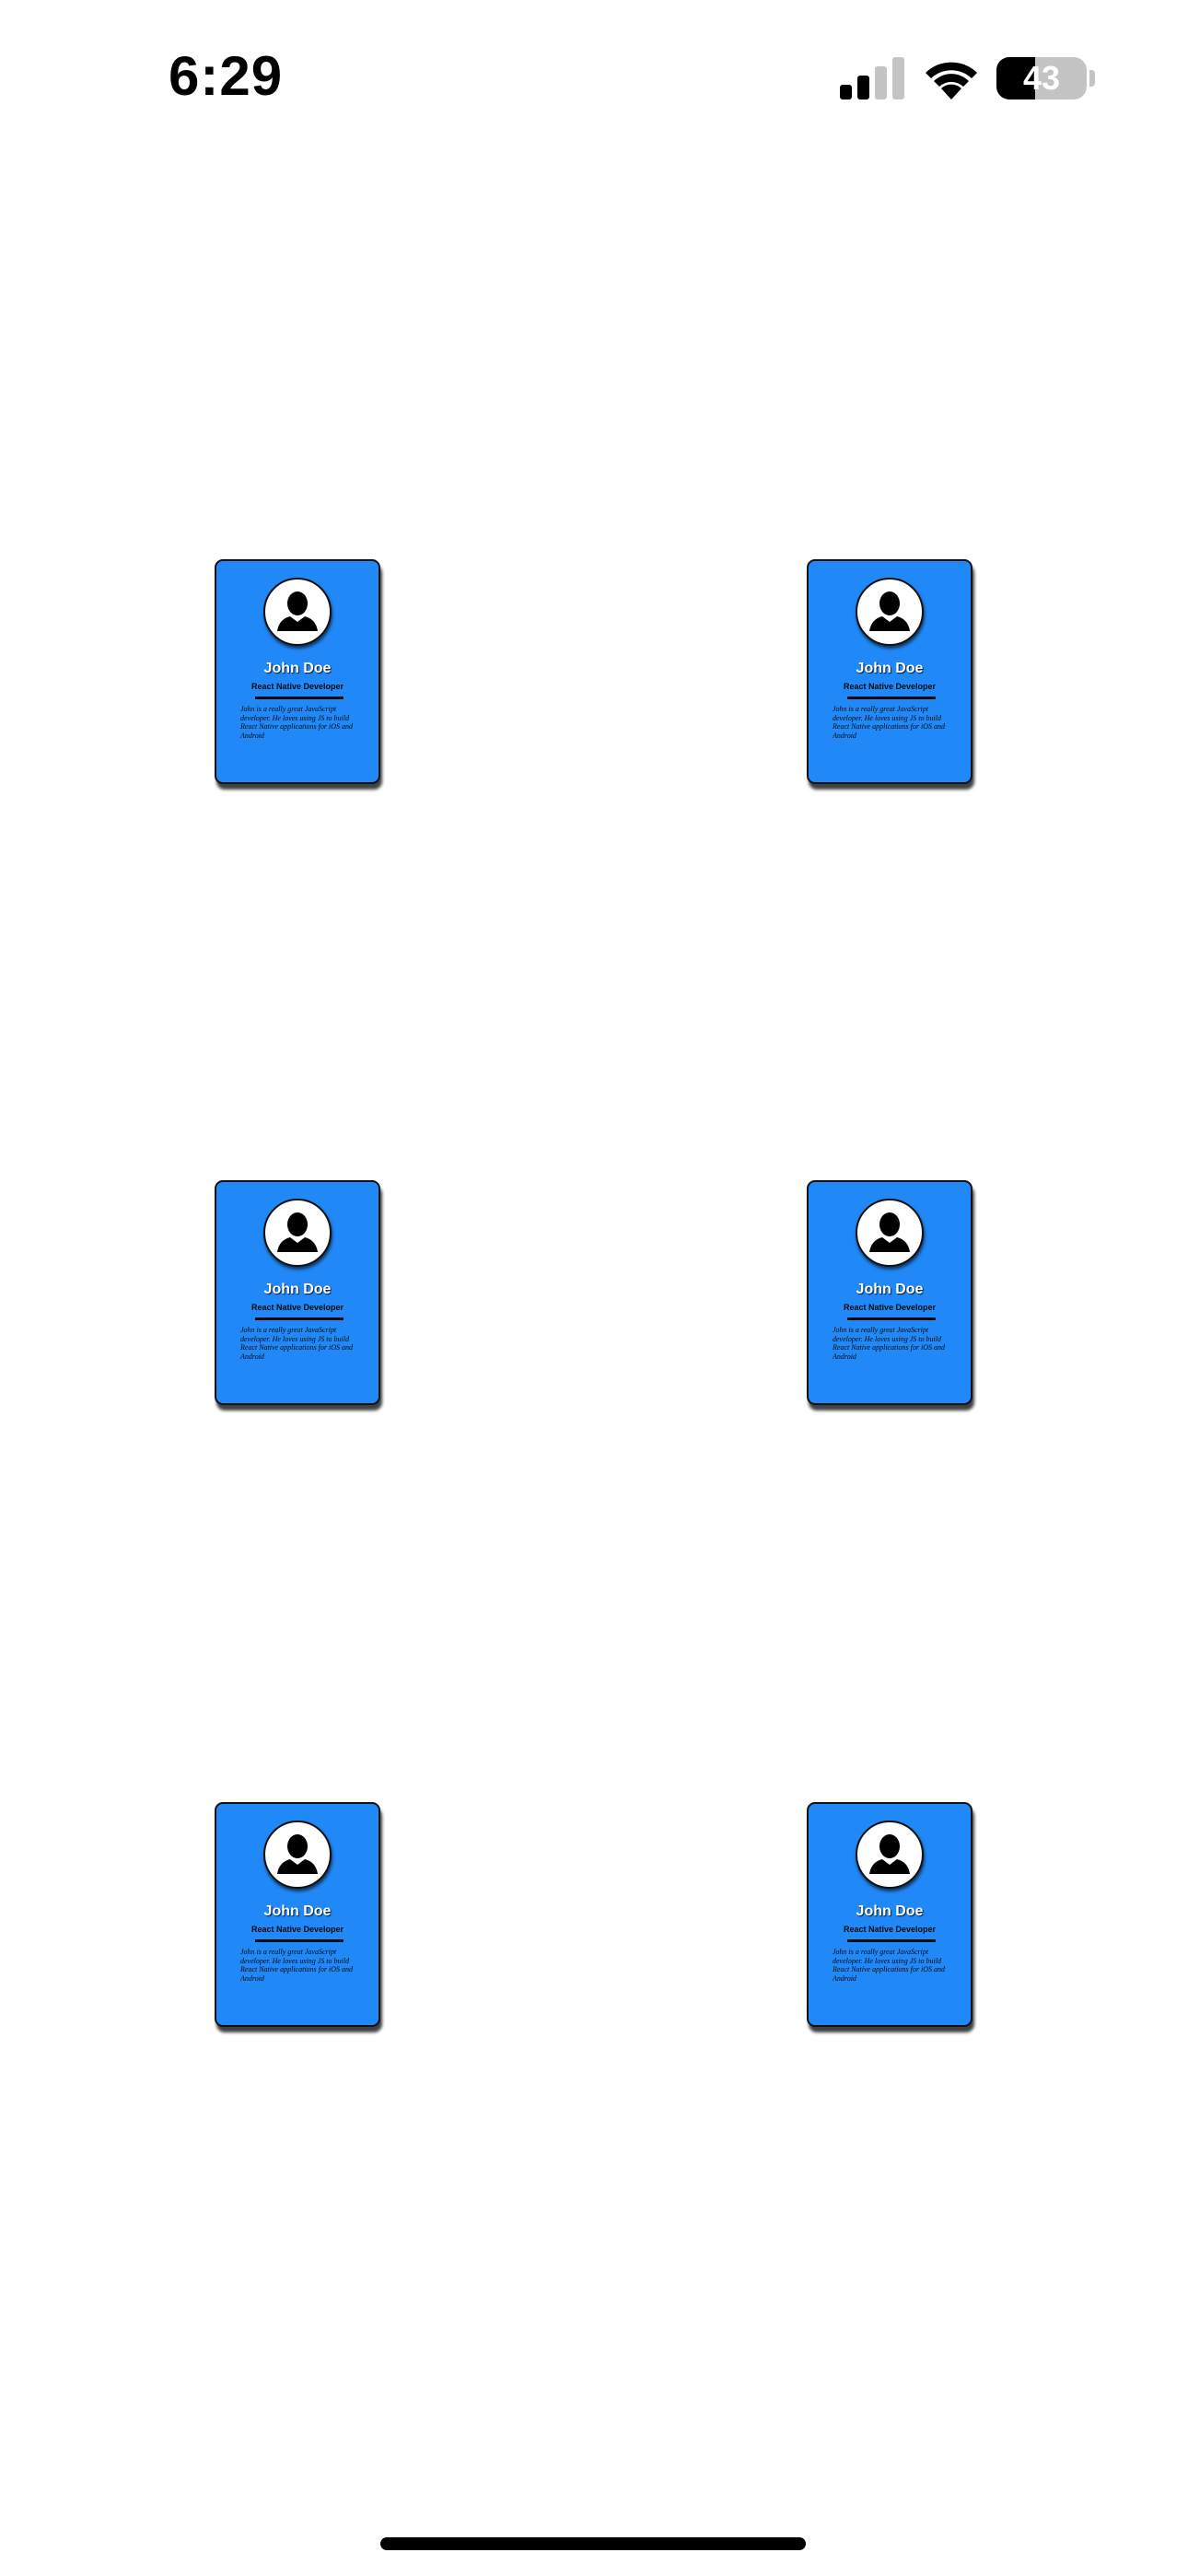  I want to click on battery-cap, so click(1092, 78).